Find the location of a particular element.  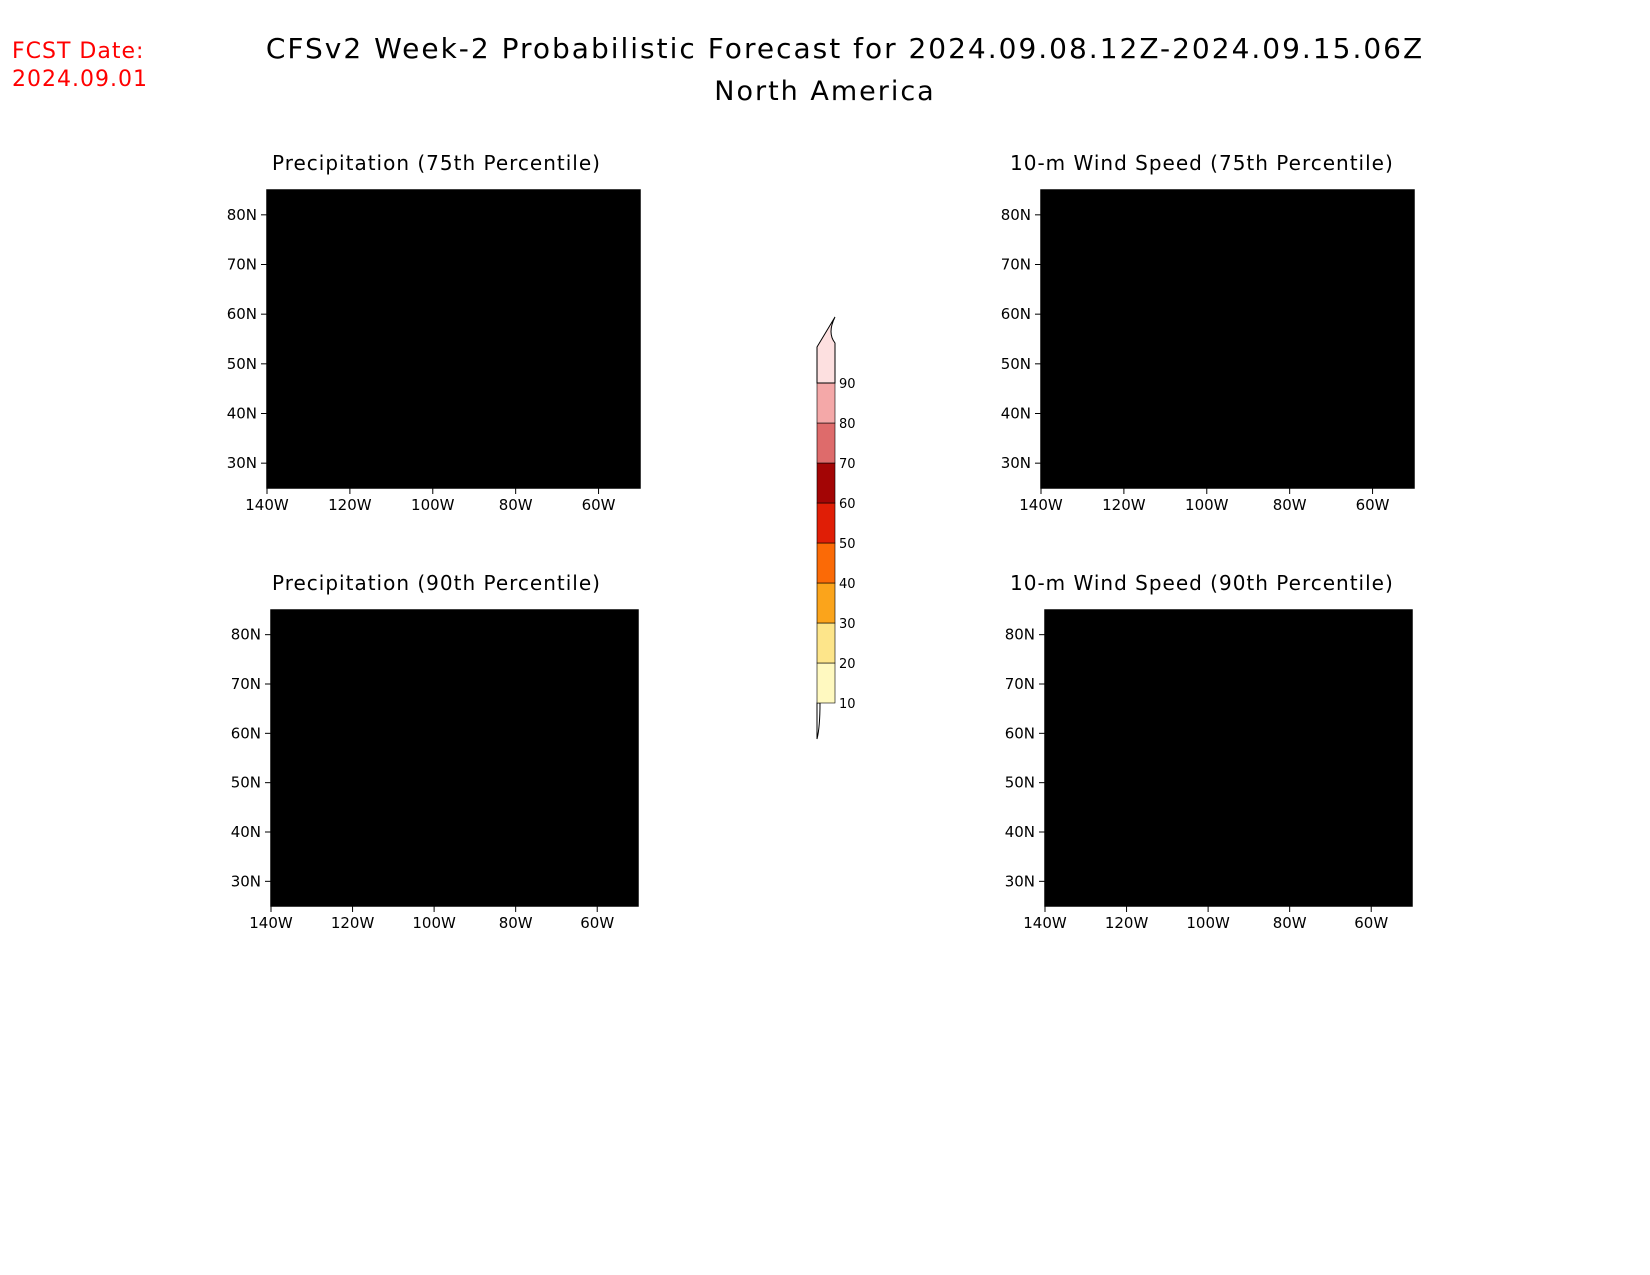

map-panel-wind-90: 80N 70N 60N 50N 40N 30N 140W 120W 100W 80W 60W is located at coordinates (1209, 770).